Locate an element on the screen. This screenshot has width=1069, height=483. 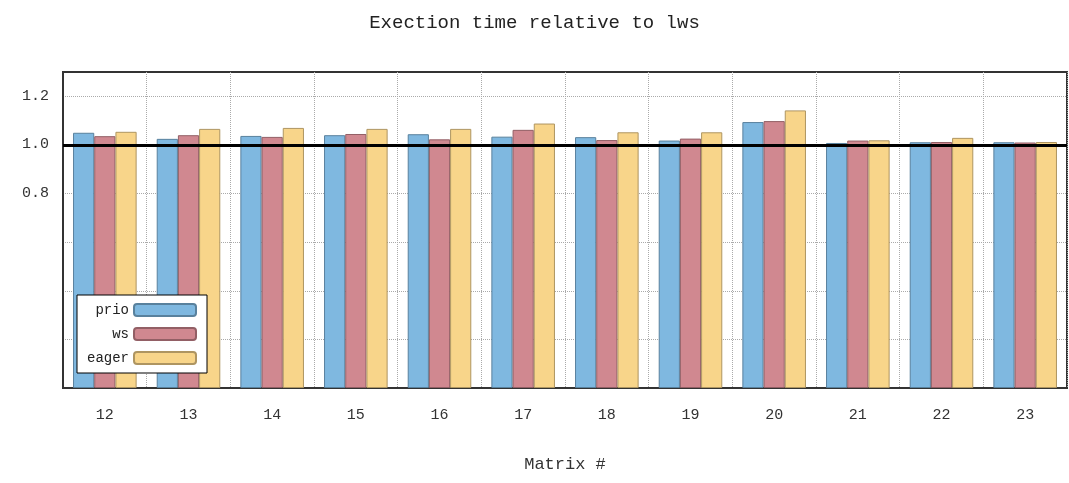
x-tick-label: 17 is located at coordinates (523, 415).